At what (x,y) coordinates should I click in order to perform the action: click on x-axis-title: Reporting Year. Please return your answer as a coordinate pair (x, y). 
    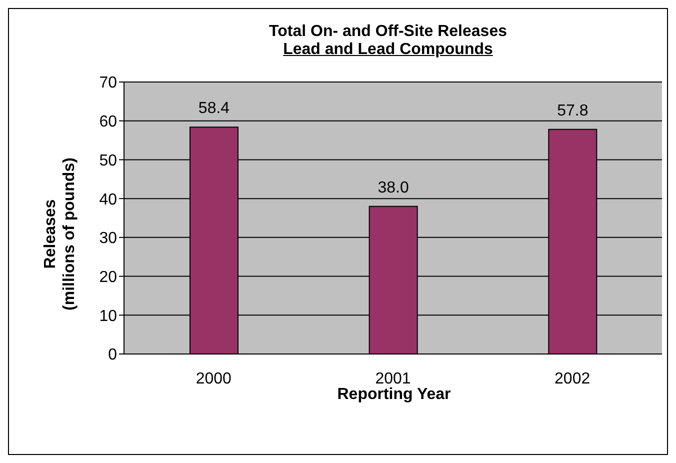
    Looking at the image, I should click on (394, 394).